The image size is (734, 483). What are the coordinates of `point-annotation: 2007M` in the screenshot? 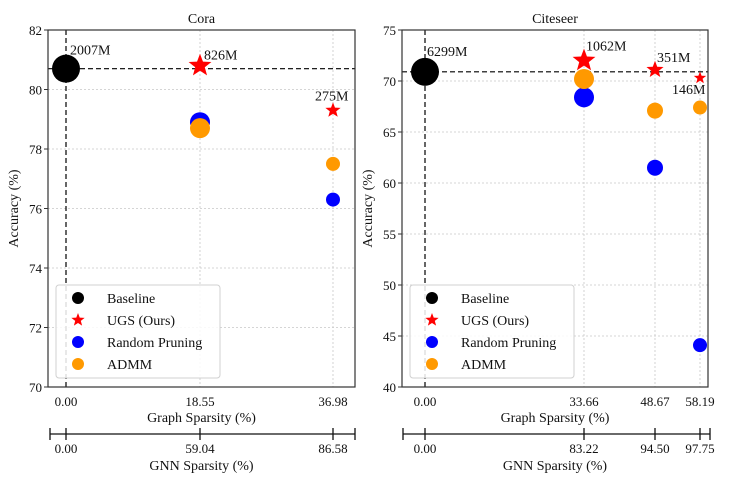 It's located at (90, 51).